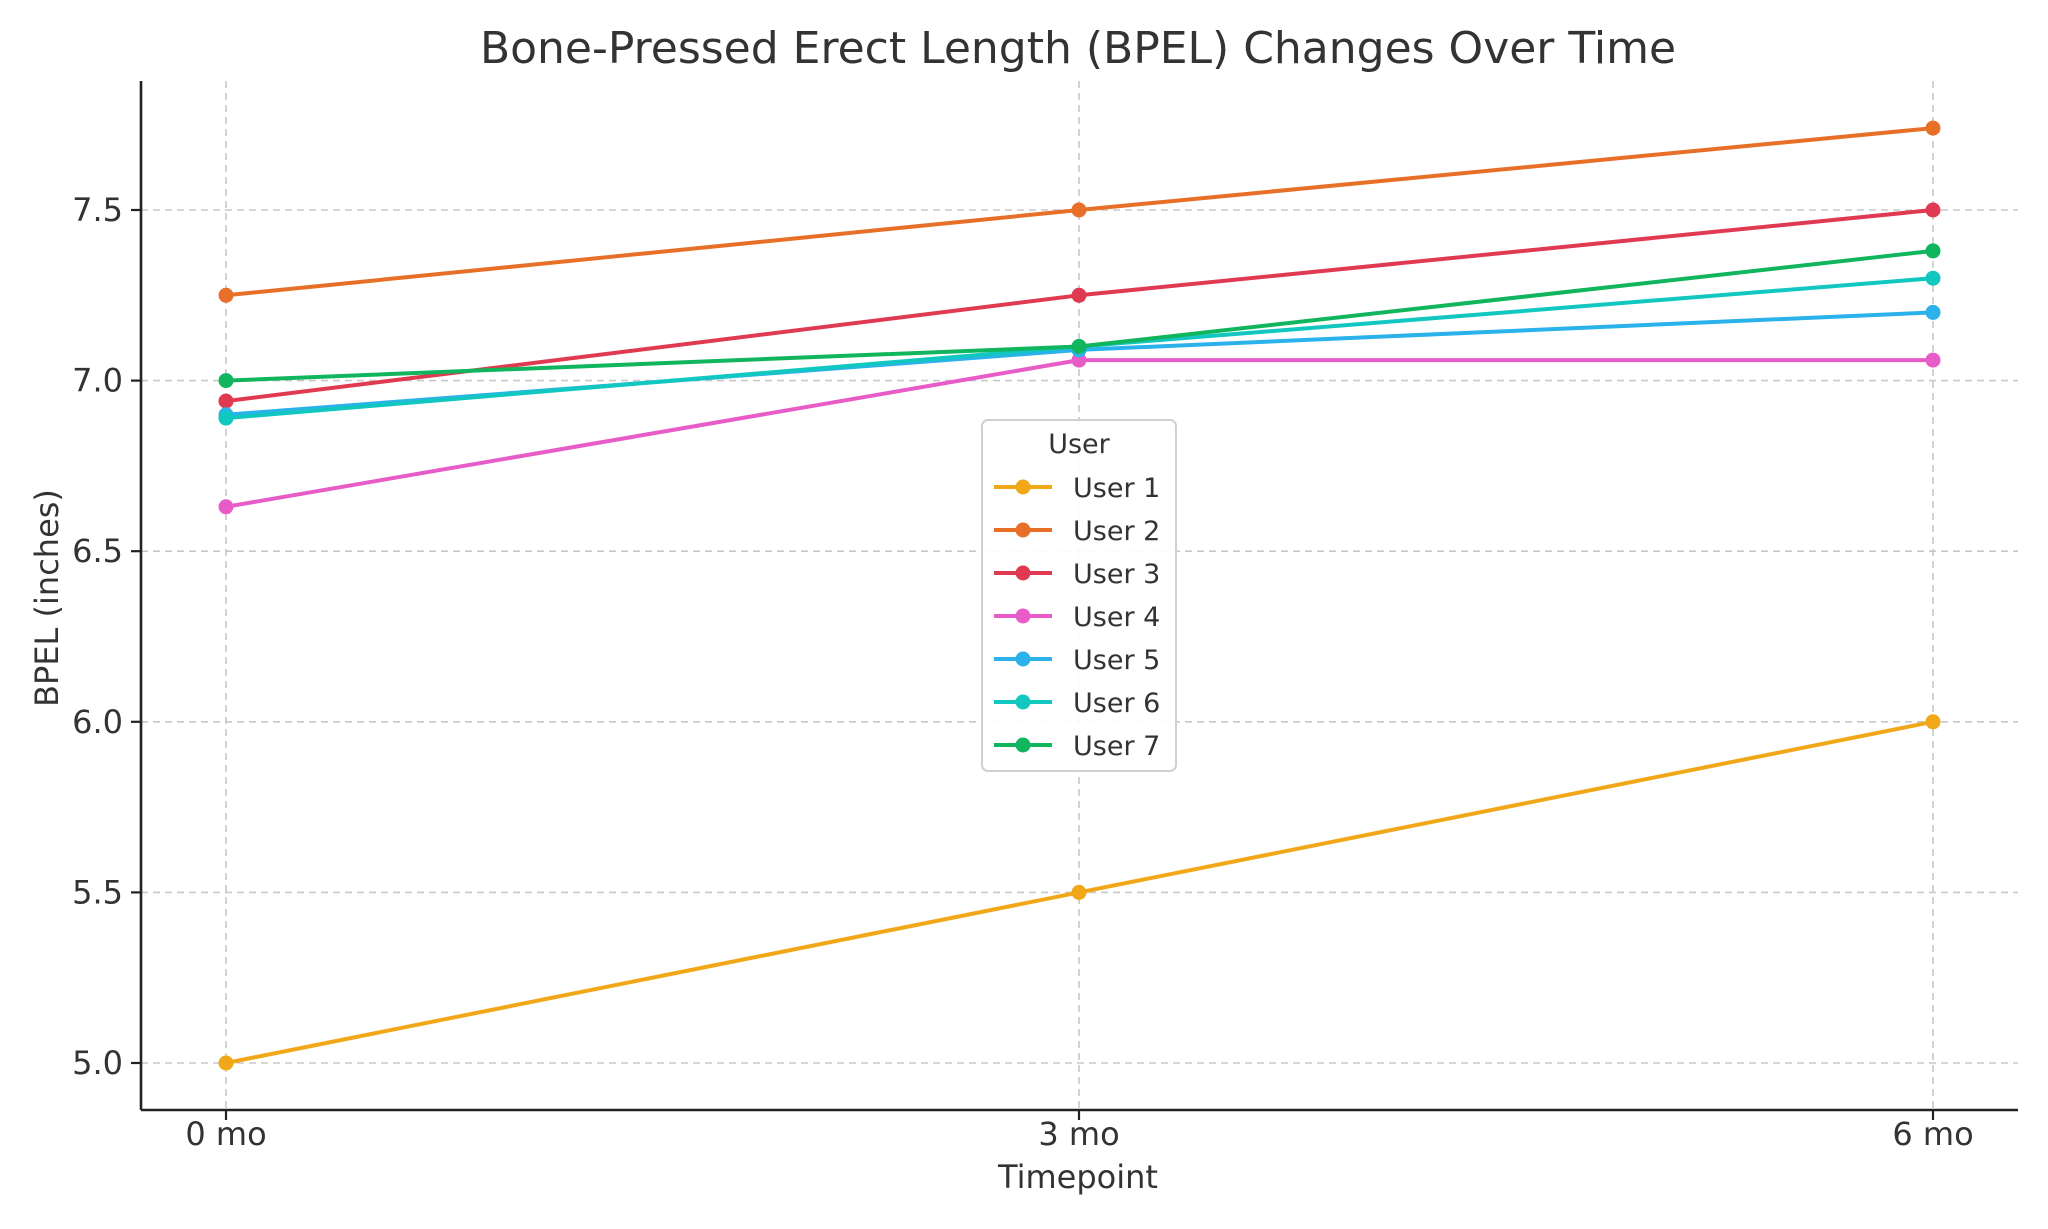 The height and width of the screenshot is (1229, 2048). What do you see at coordinates (97, 722) in the screenshot?
I see `y-tick-label: 6.0` at bounding box center [97, 722].